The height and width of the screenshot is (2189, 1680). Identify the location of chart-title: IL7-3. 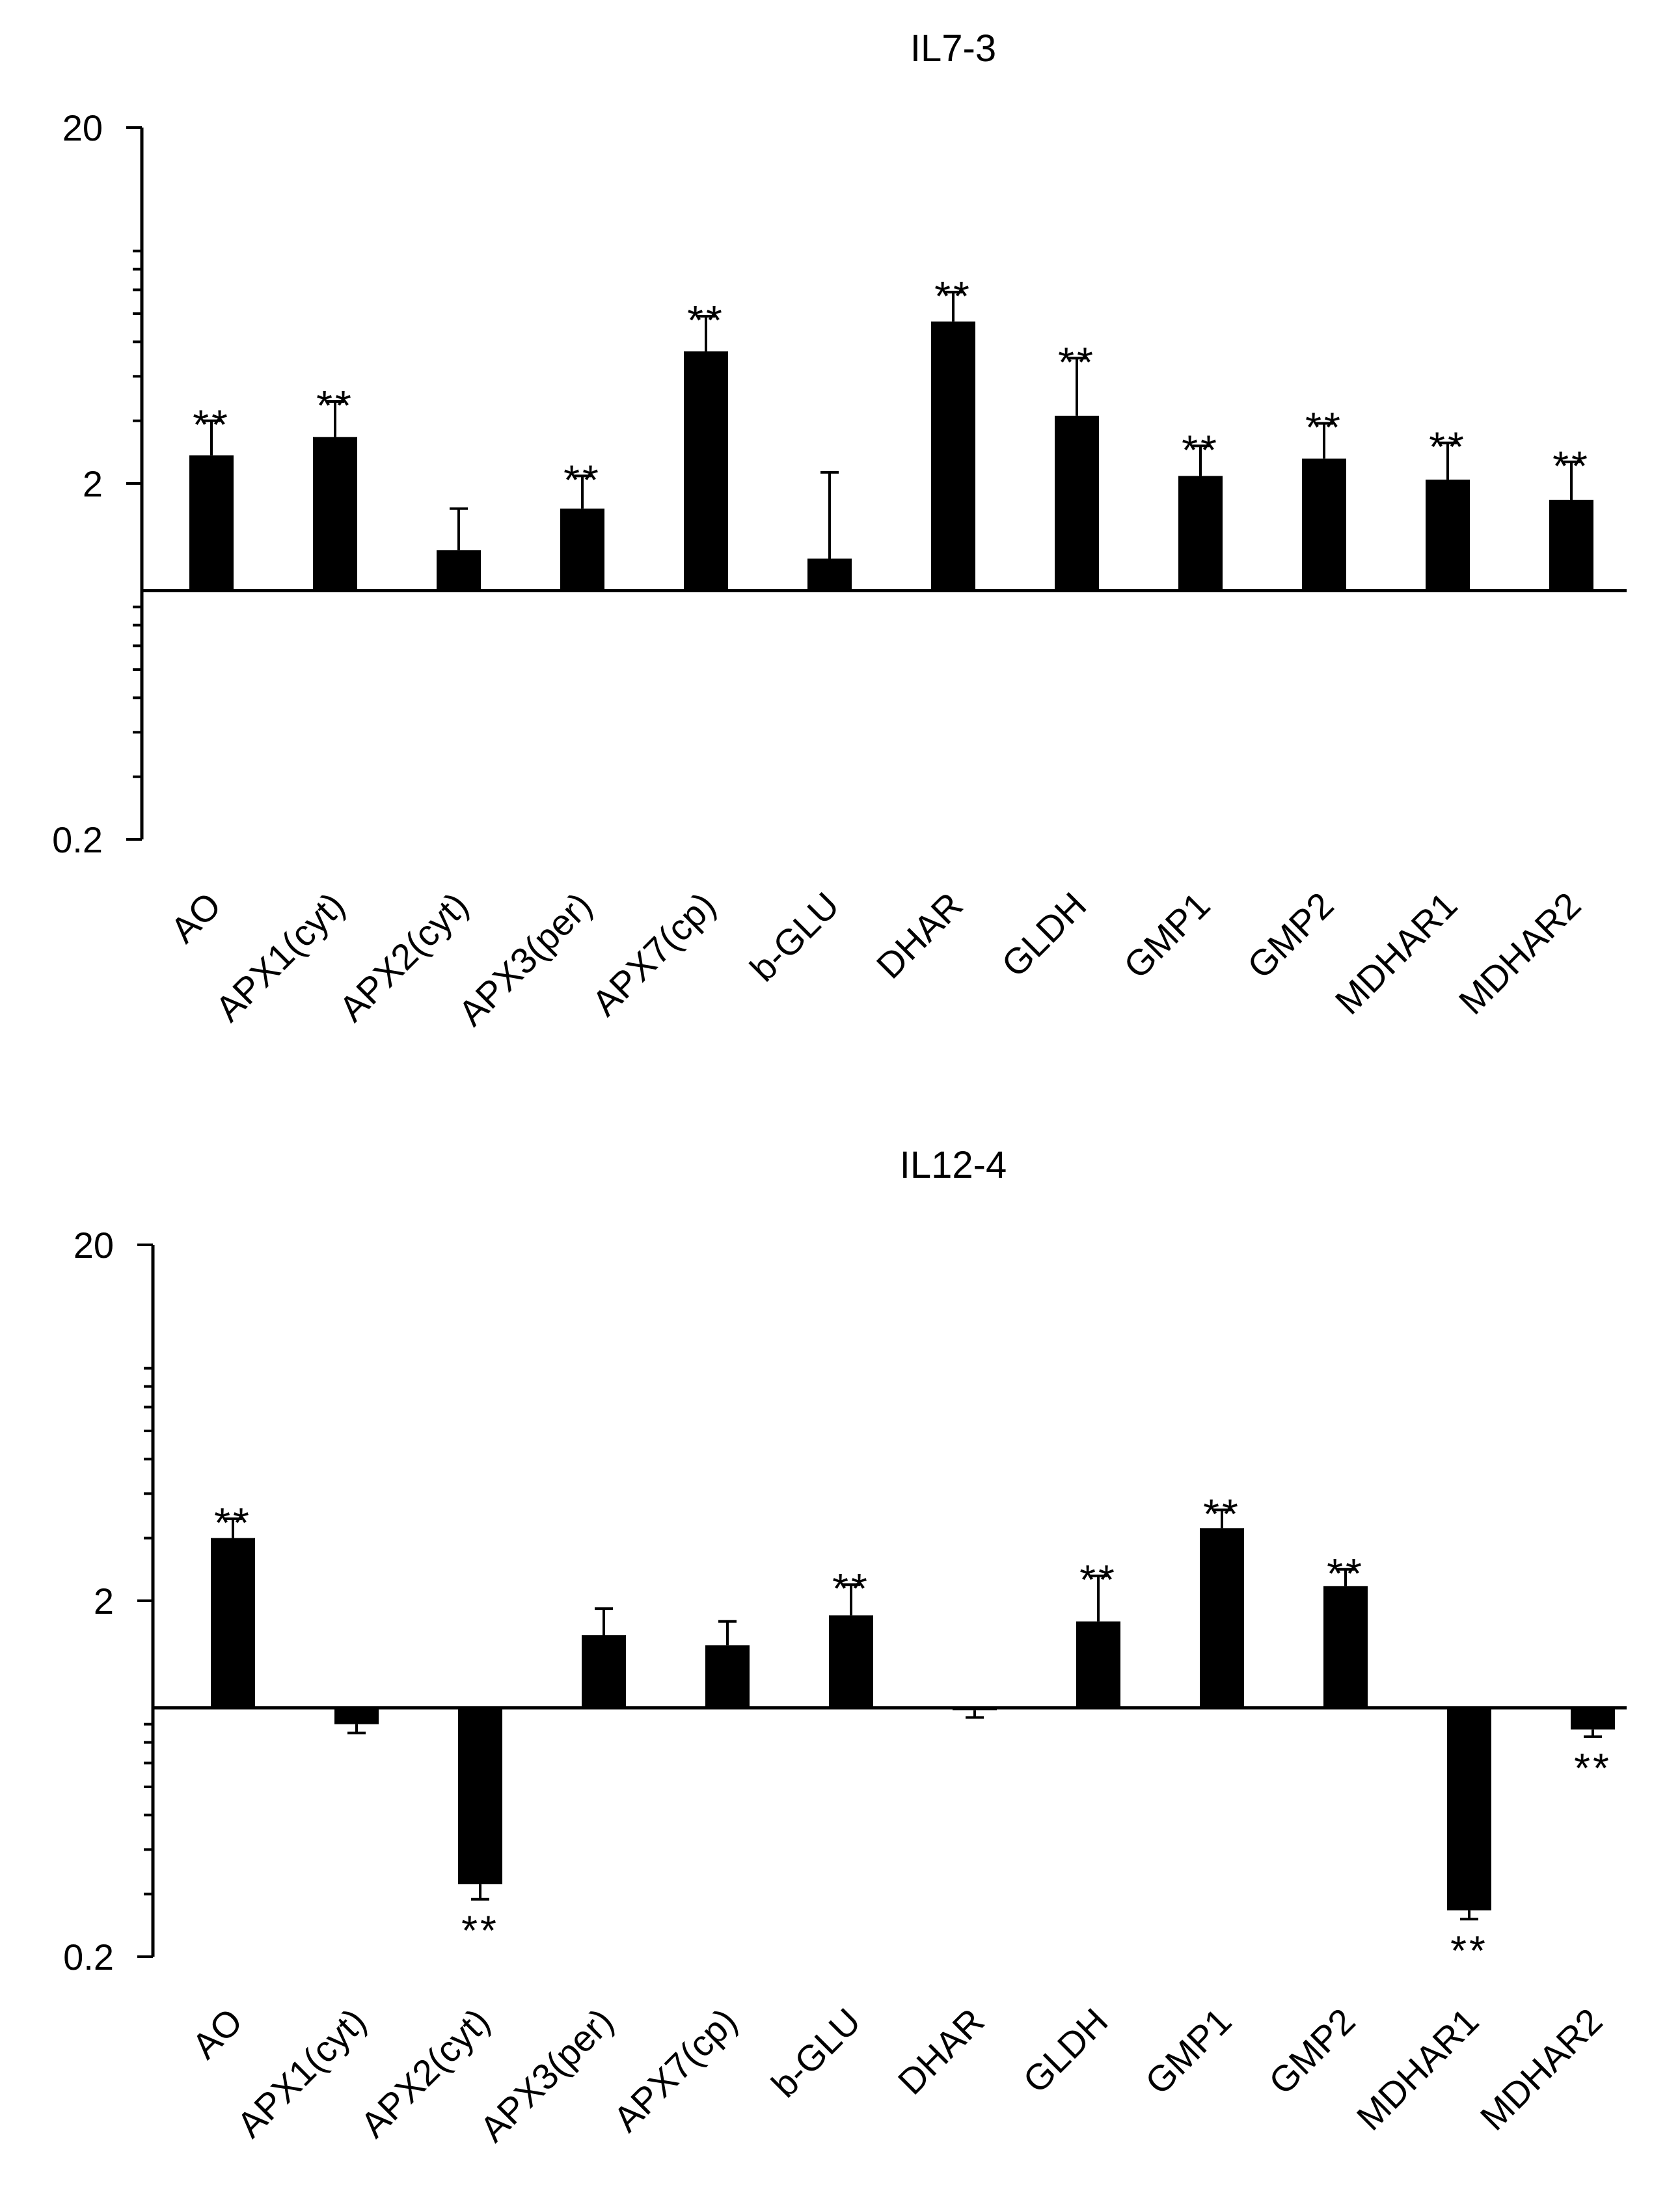
(953, 49).